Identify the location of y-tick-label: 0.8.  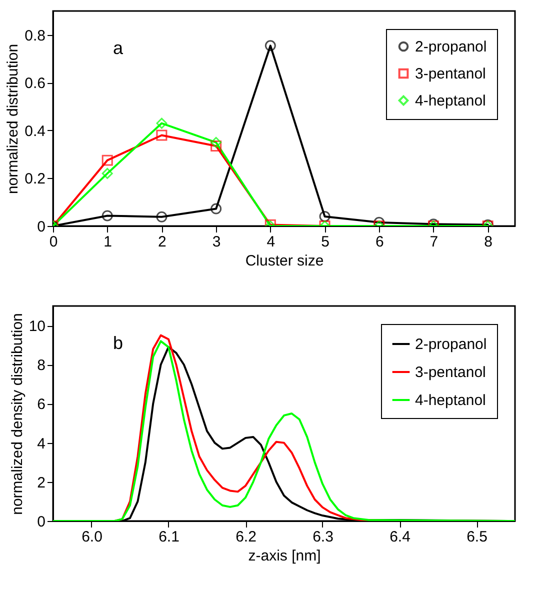
(35, 35).